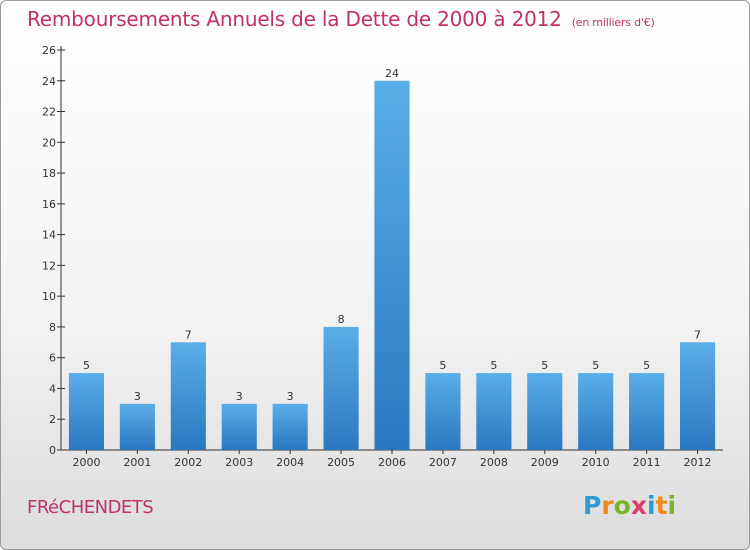 This screenshot has height=550, width=750. Describe the element at coordinates (52, 358) in the screenshot. I see `y-tick-label: 6` at that location.